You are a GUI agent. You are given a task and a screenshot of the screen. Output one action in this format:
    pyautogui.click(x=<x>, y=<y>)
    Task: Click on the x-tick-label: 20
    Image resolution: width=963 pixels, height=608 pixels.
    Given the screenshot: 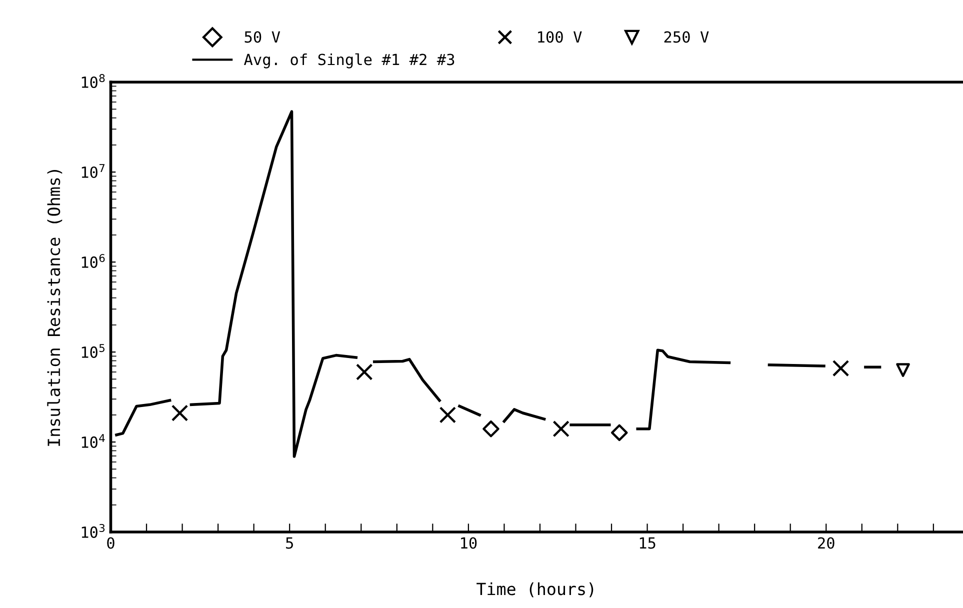 What is the action you would take?
    pyautogui.click(x=826, y=543)
    